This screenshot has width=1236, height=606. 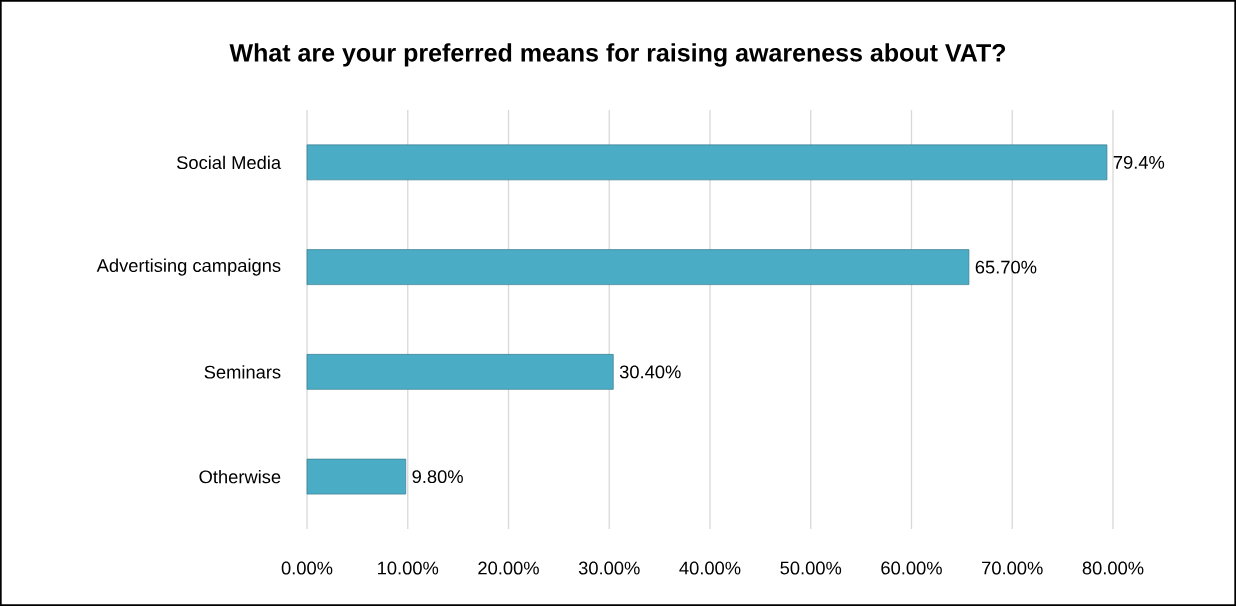 What do you see at coordinates (229, 162) in the screenshot?
I see `y-tick-label: Social Media` at bounding box center [229, 162].